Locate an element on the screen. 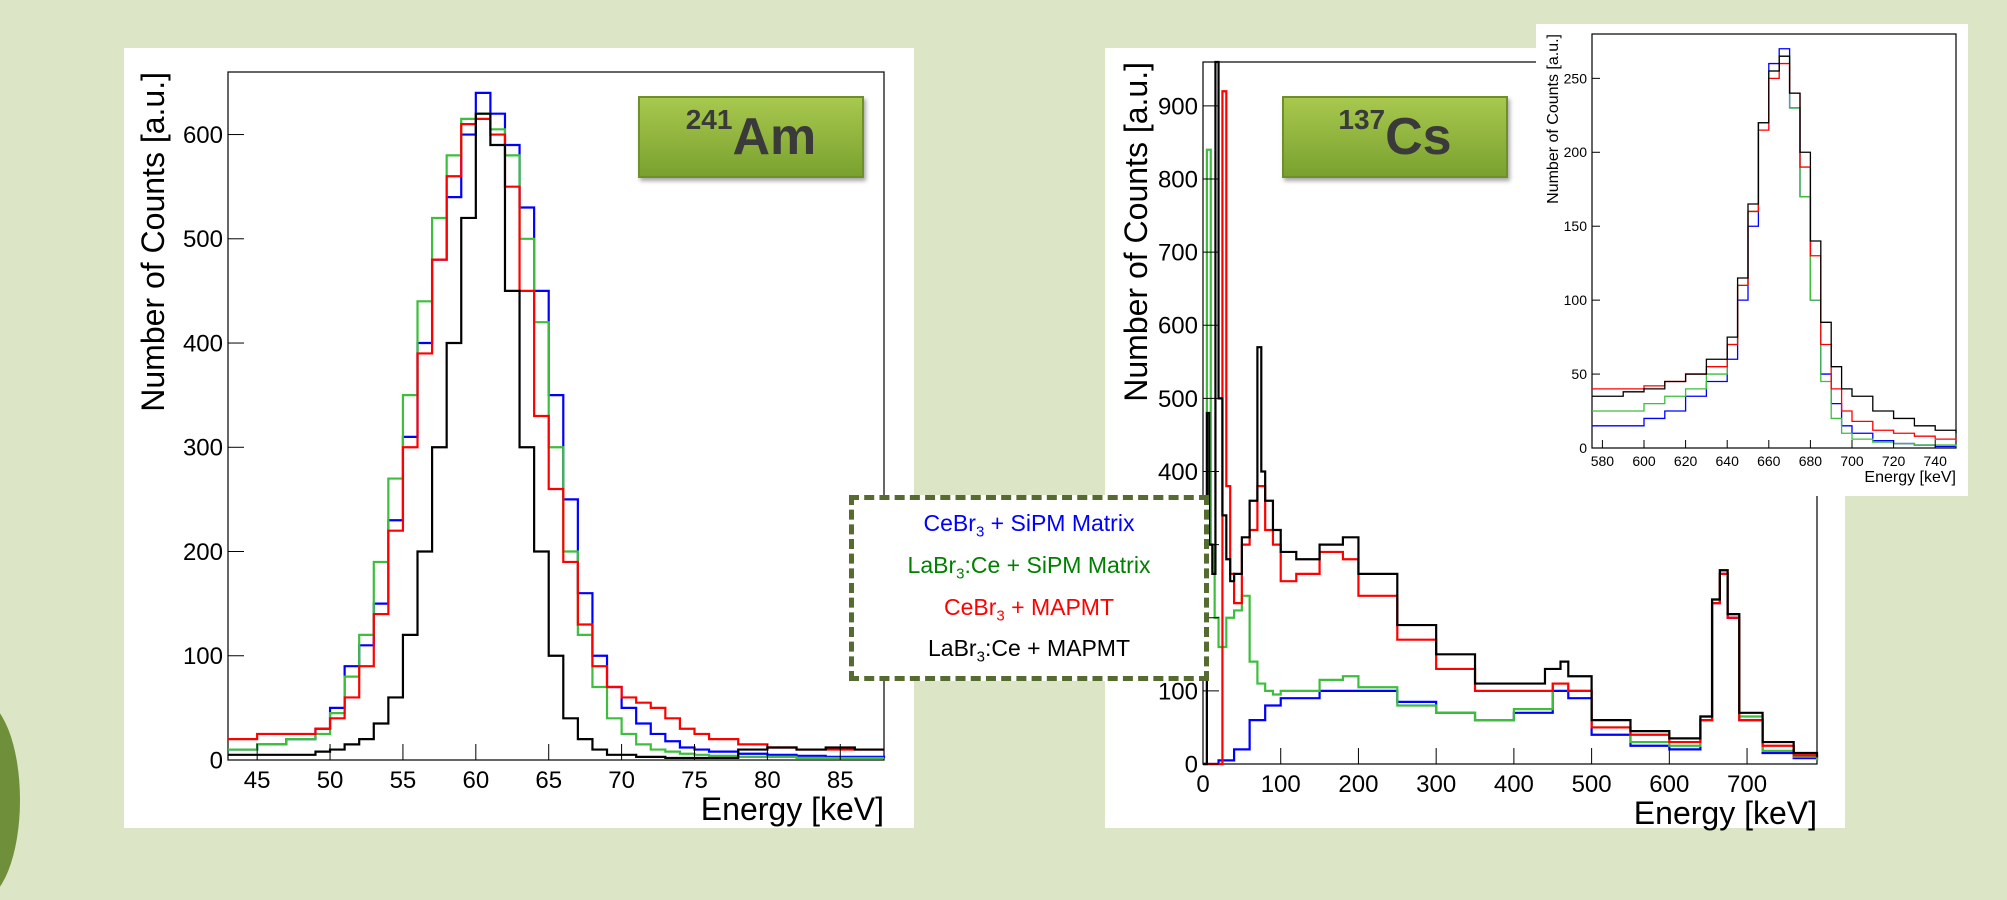 This screenshot has width=2007, height=900. cs137-badge: 137Cs is located at coordinates (1395, 137).